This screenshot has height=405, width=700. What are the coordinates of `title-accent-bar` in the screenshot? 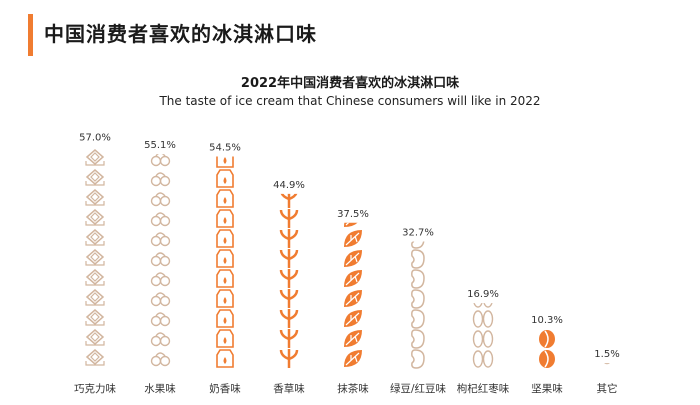 It's located at (30, 35).